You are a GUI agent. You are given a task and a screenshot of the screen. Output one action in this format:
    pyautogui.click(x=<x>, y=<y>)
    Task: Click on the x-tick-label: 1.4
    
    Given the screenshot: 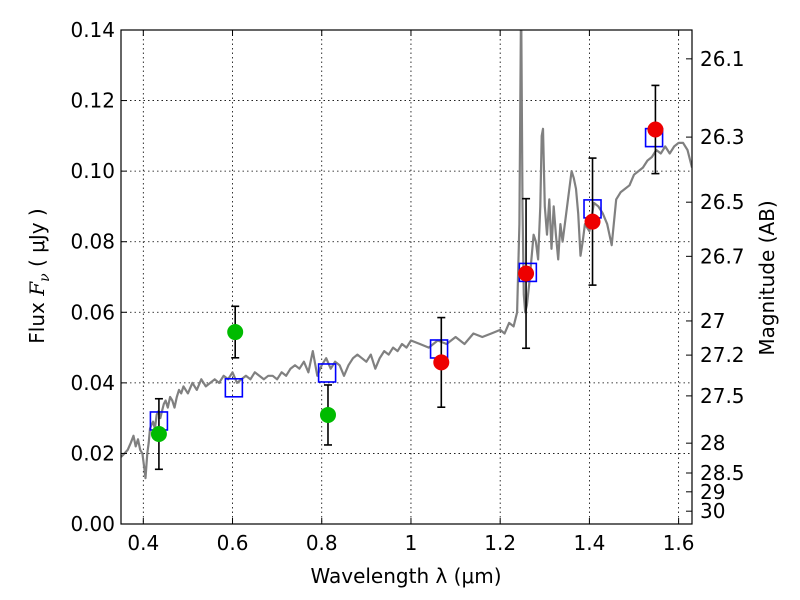 What is the action you would take?
    pyautogui.click(x=589, y=543)
    